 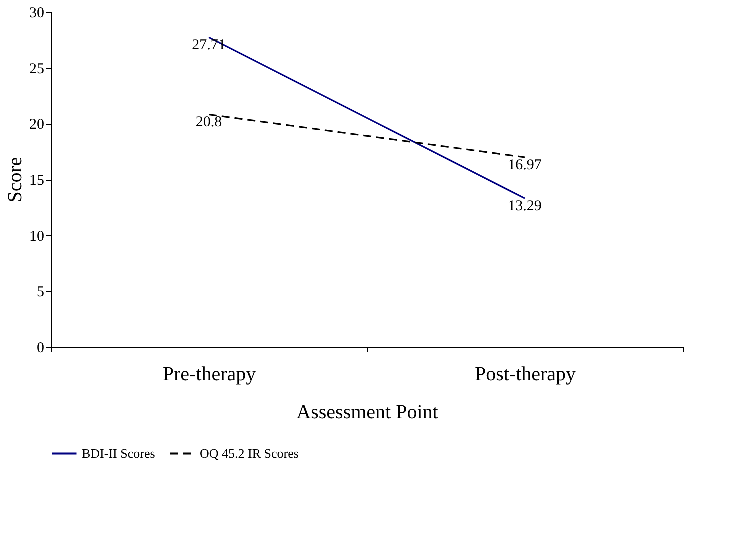 I want to click on legend-label: BDI-II Scores, so click(x=119, y=453).